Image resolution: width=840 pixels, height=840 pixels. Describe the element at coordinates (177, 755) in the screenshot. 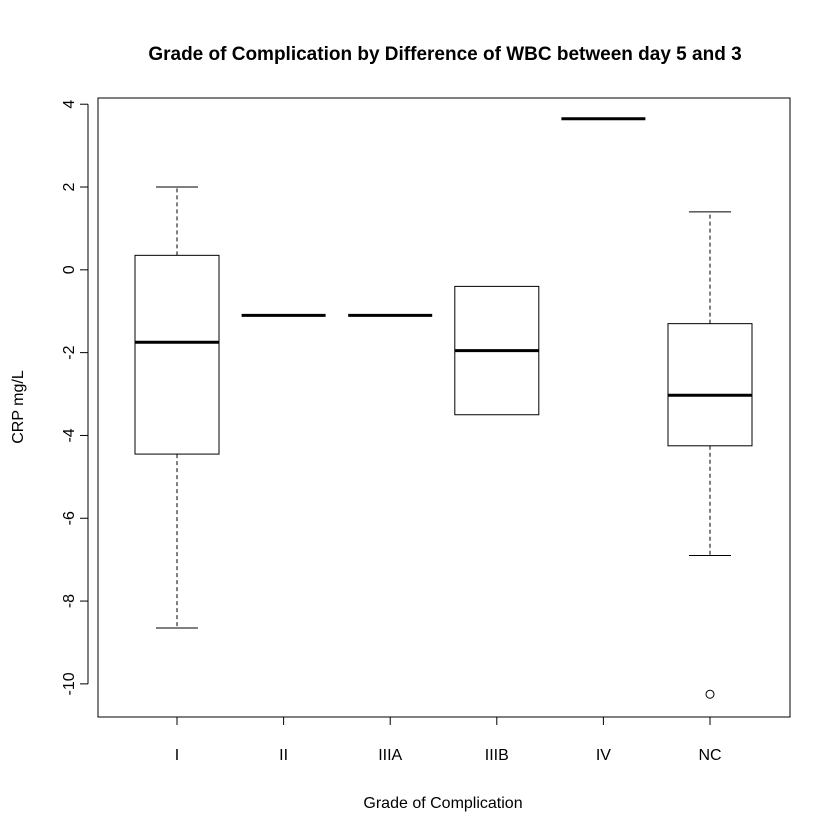

I see `x-tick-label: I` at that location.